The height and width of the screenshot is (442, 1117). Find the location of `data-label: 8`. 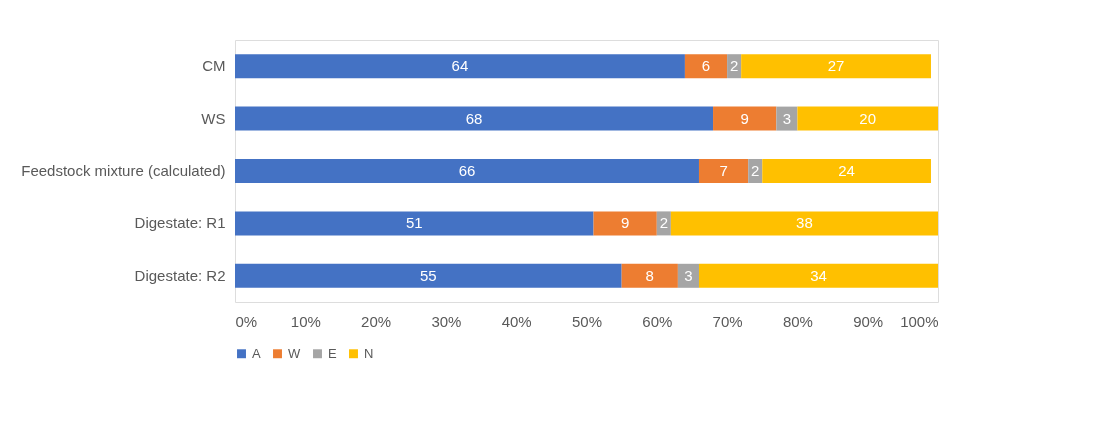

data-label: 8 is located at coordinates (649, 275).